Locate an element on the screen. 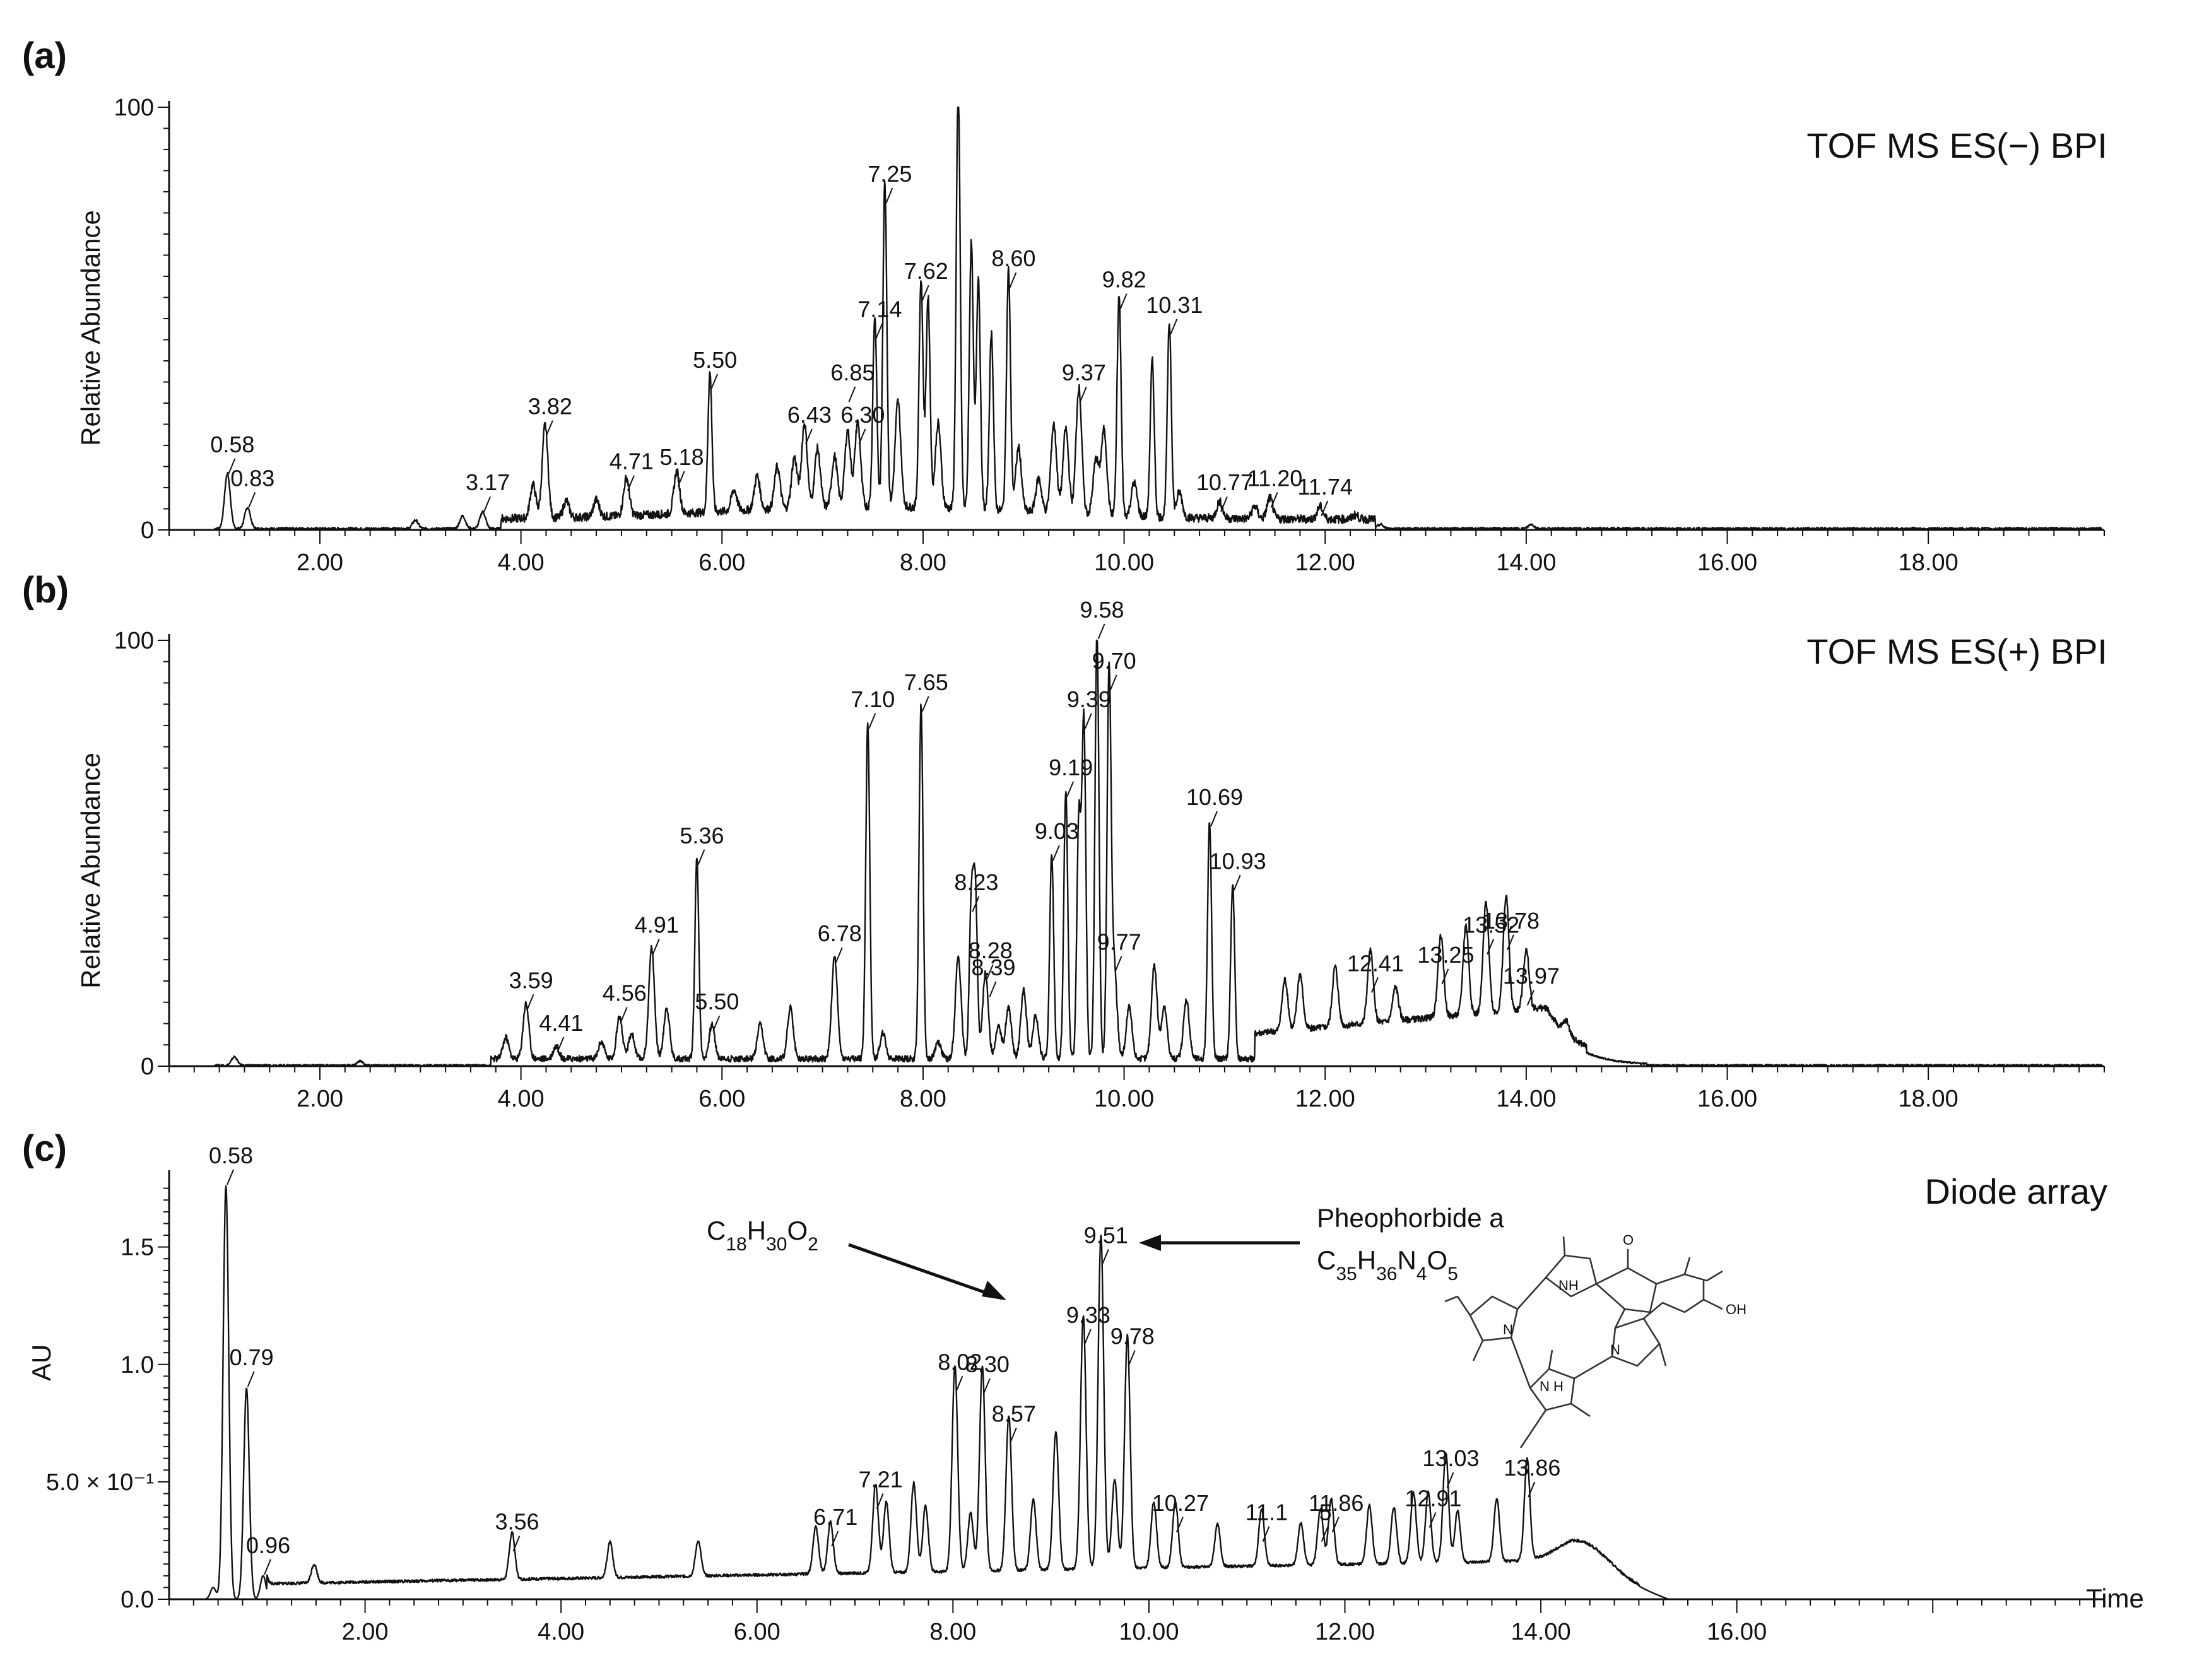 The height and width of the screenshot is (1680, 2197). pheophorbide-name: Pheophorbide a is located at coordinates (1410, 1218).